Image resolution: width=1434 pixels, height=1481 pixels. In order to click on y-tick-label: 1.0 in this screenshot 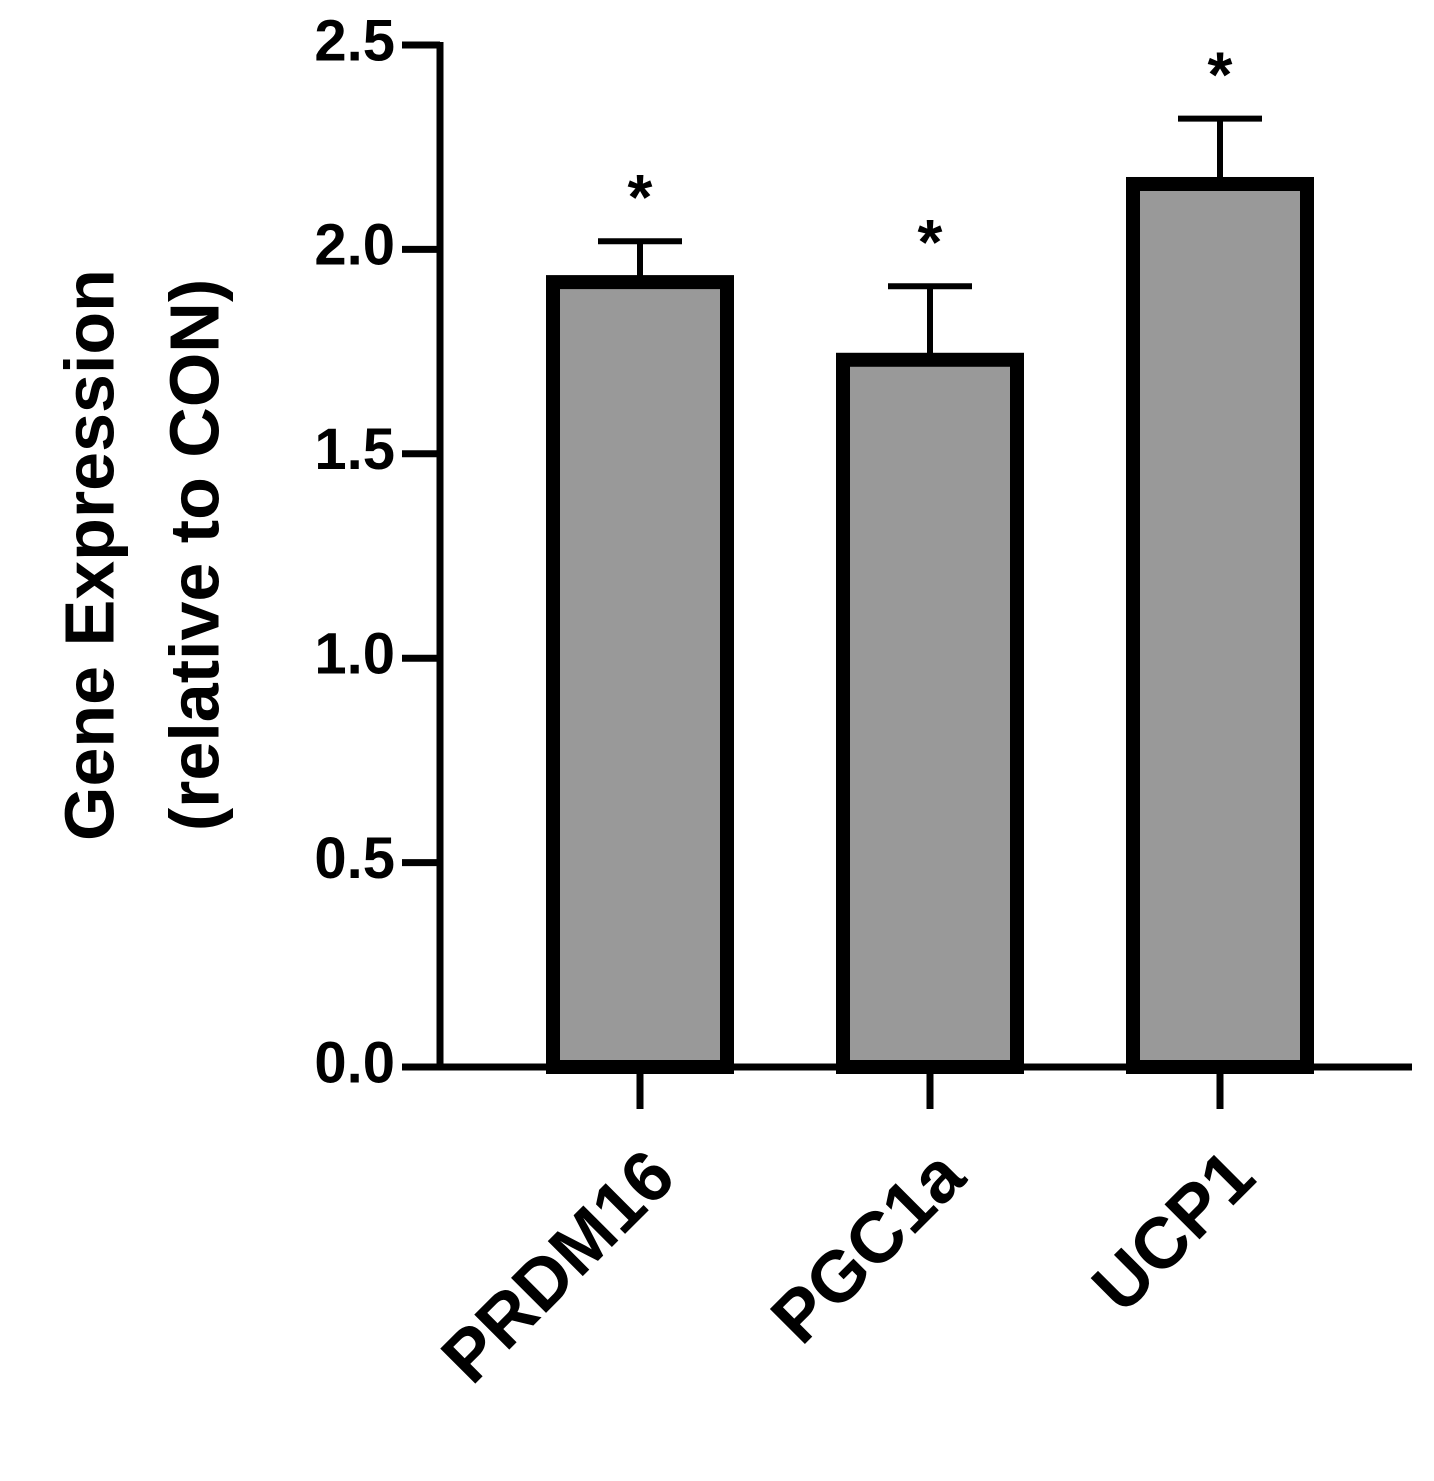, I will do `click(354, 654)`.